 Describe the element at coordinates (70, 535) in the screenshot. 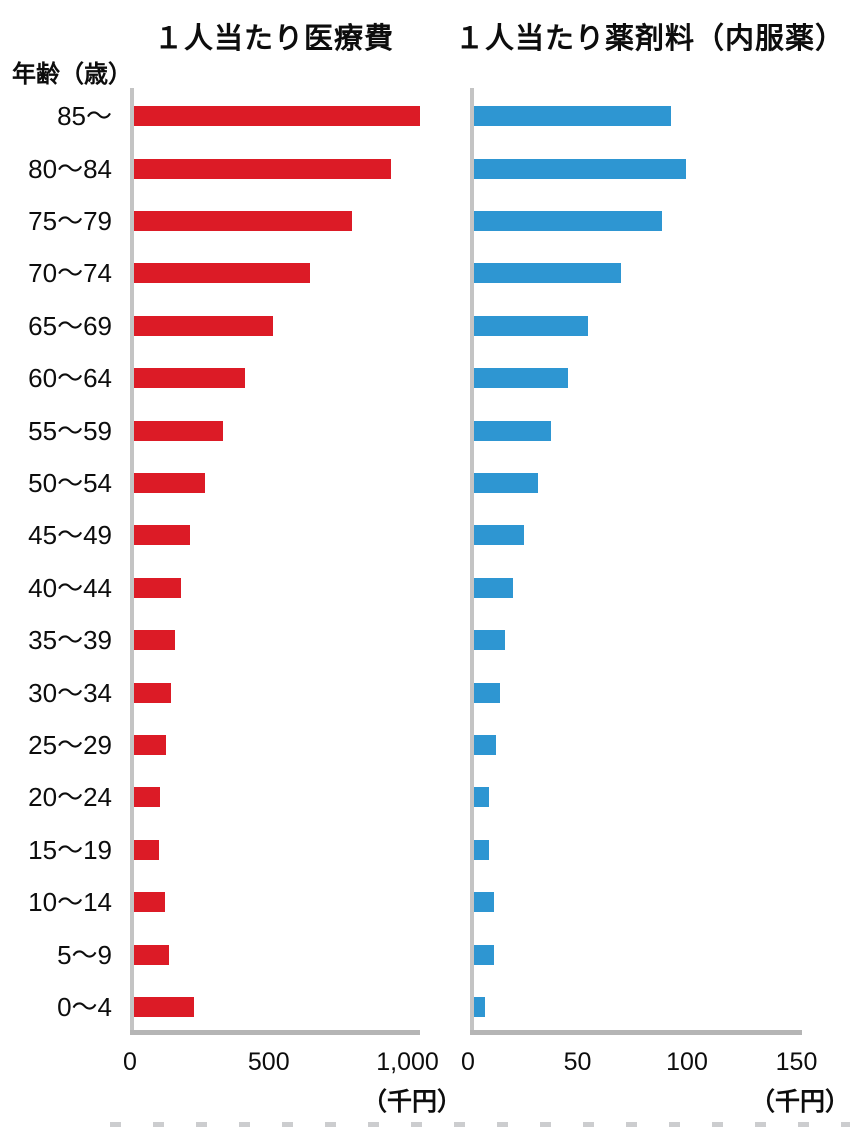

I see `category-label: 45〜49` at that location.